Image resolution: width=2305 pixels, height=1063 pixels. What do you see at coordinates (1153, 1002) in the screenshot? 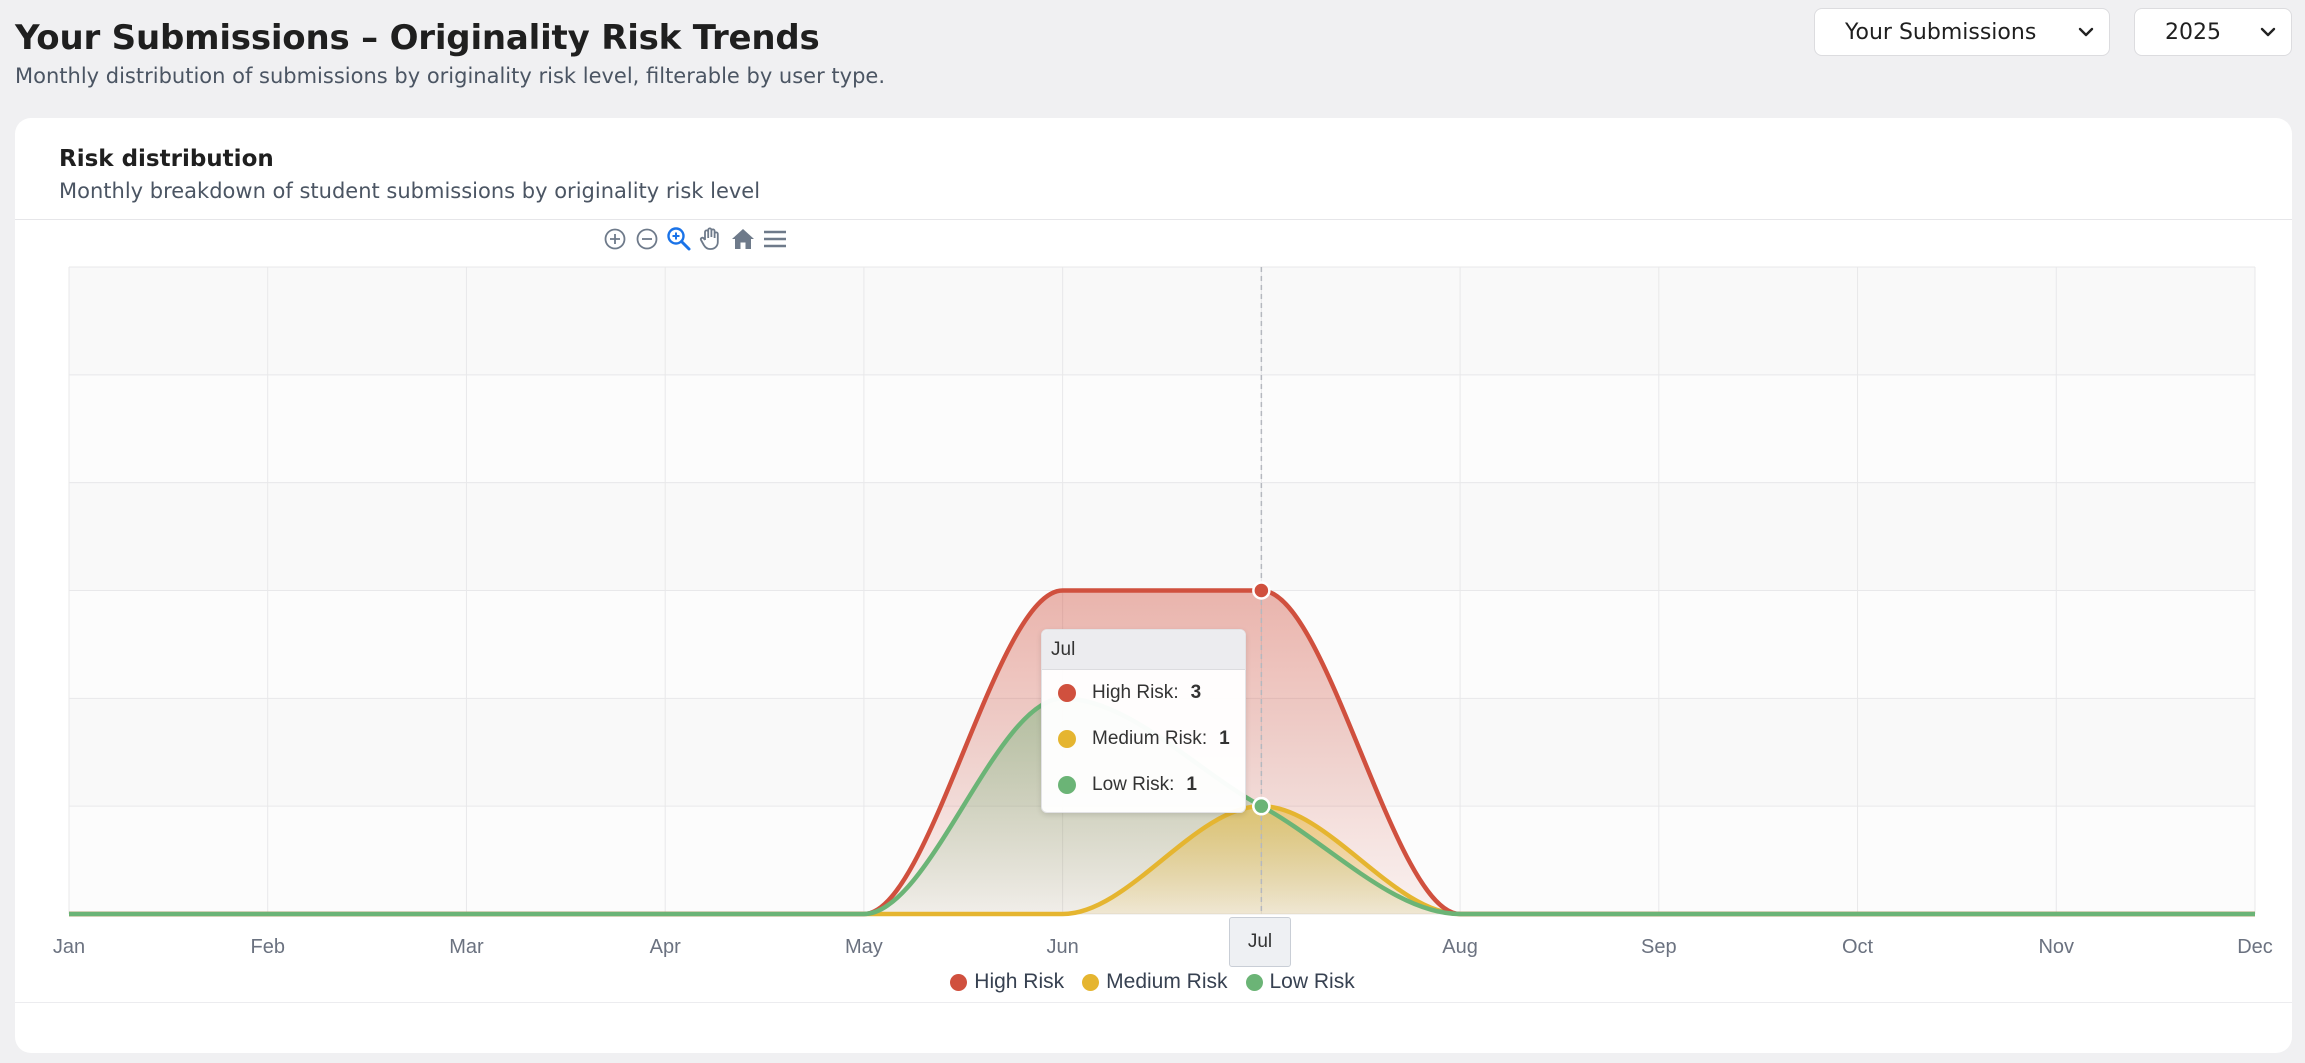
I see `card-footer-divider` at bounding box center [1153, 1002].